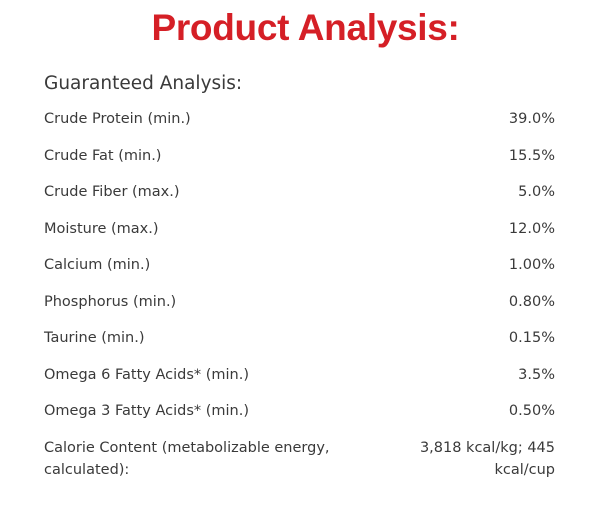 The width and height of the screenshot is (611, 506). I want to click on analysis-row-calcium: Calcium (min.) 1.00%, so click(299, 272).